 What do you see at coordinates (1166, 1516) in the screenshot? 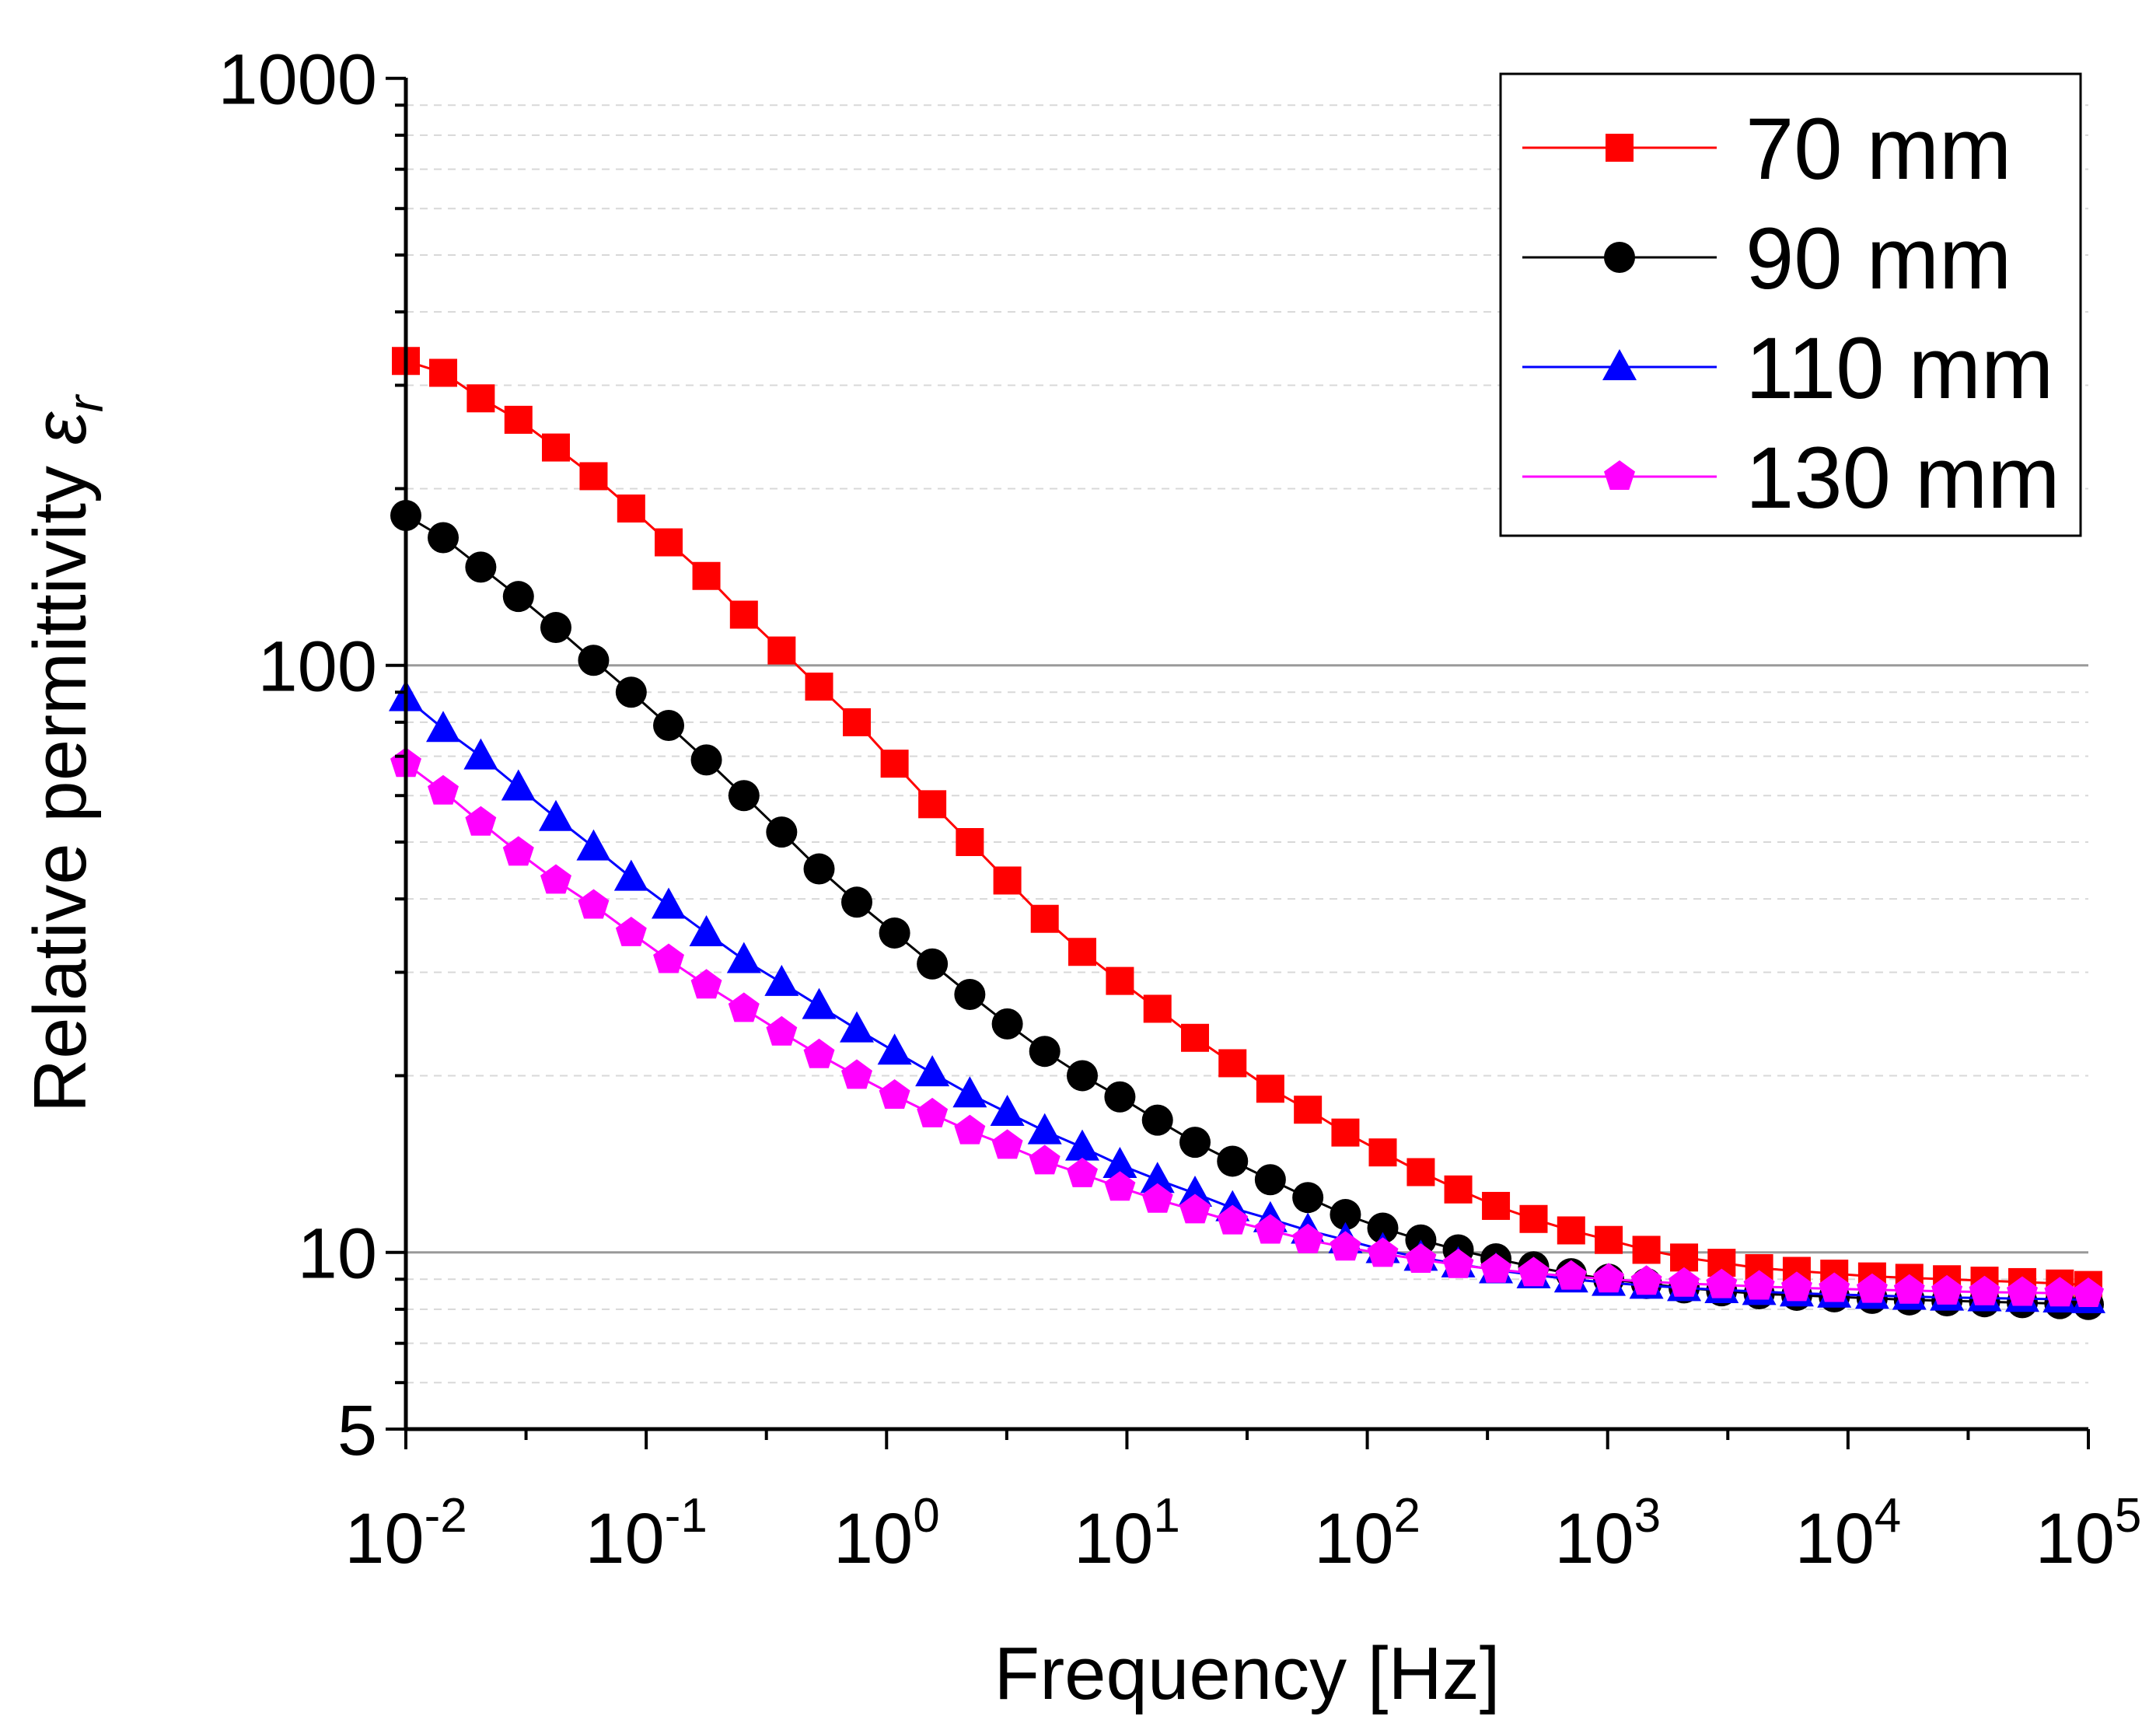
I see `x-tick-label-exponent: 1` at bounding box center [1166, 1516].